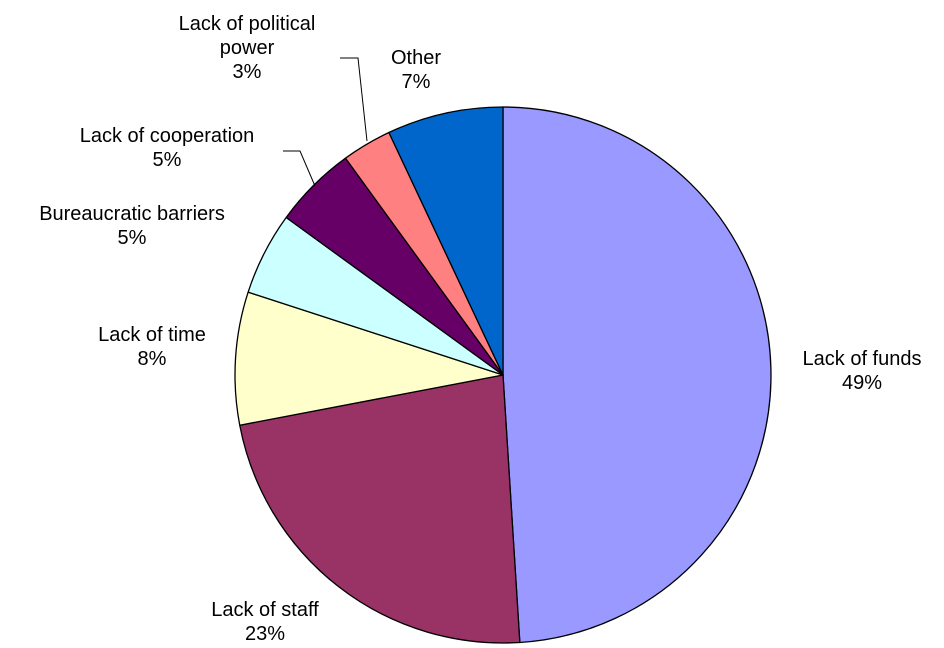  What do you see at coordinates (380, 509) in the screenshot?
I see `pie-slice-lack-of-staff` at bounding box center [380, 509].